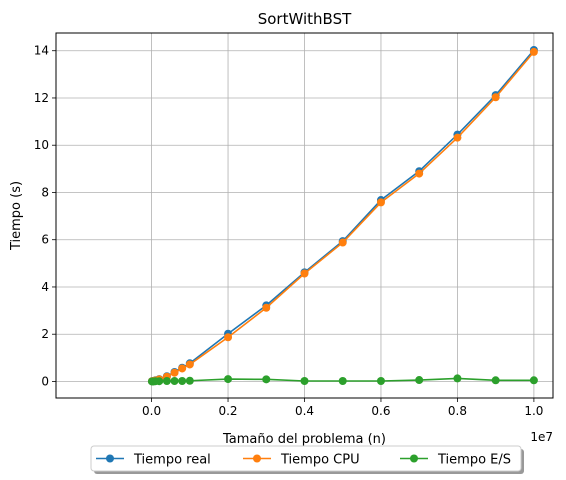 Image resolution: width=566 pixels, height=480 pixels. I want to click on y-tick-label: 4, so click(45, 287).